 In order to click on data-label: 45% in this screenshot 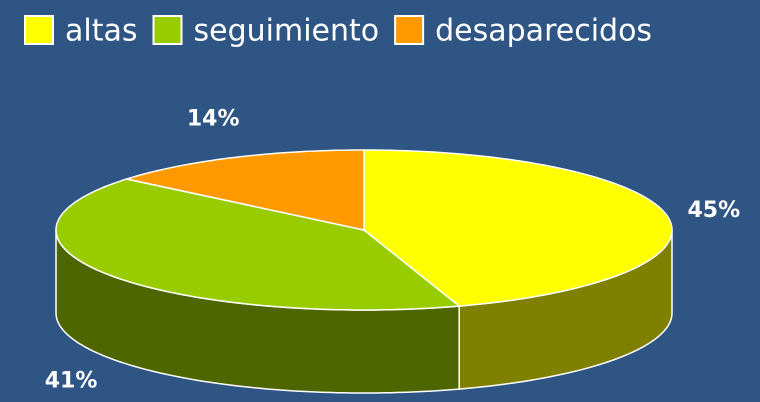, I will do `click(714, 210)`.